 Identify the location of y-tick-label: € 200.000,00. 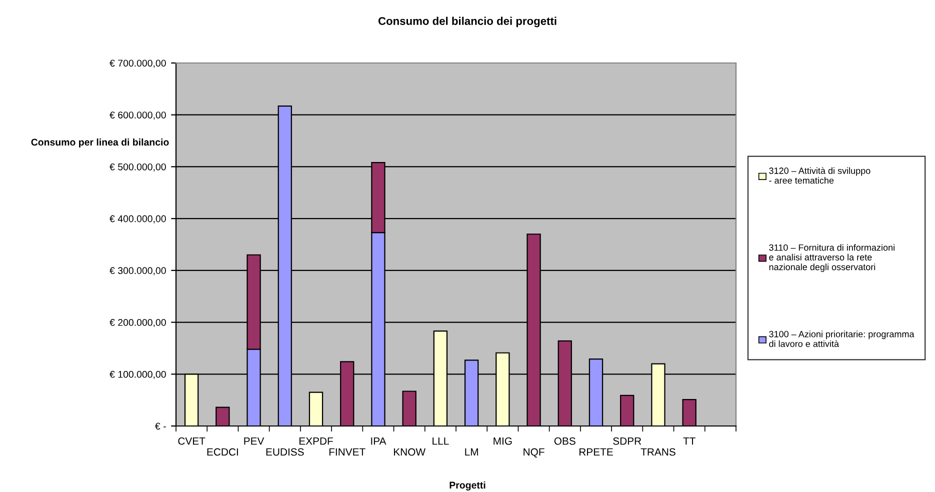
(138, 323).